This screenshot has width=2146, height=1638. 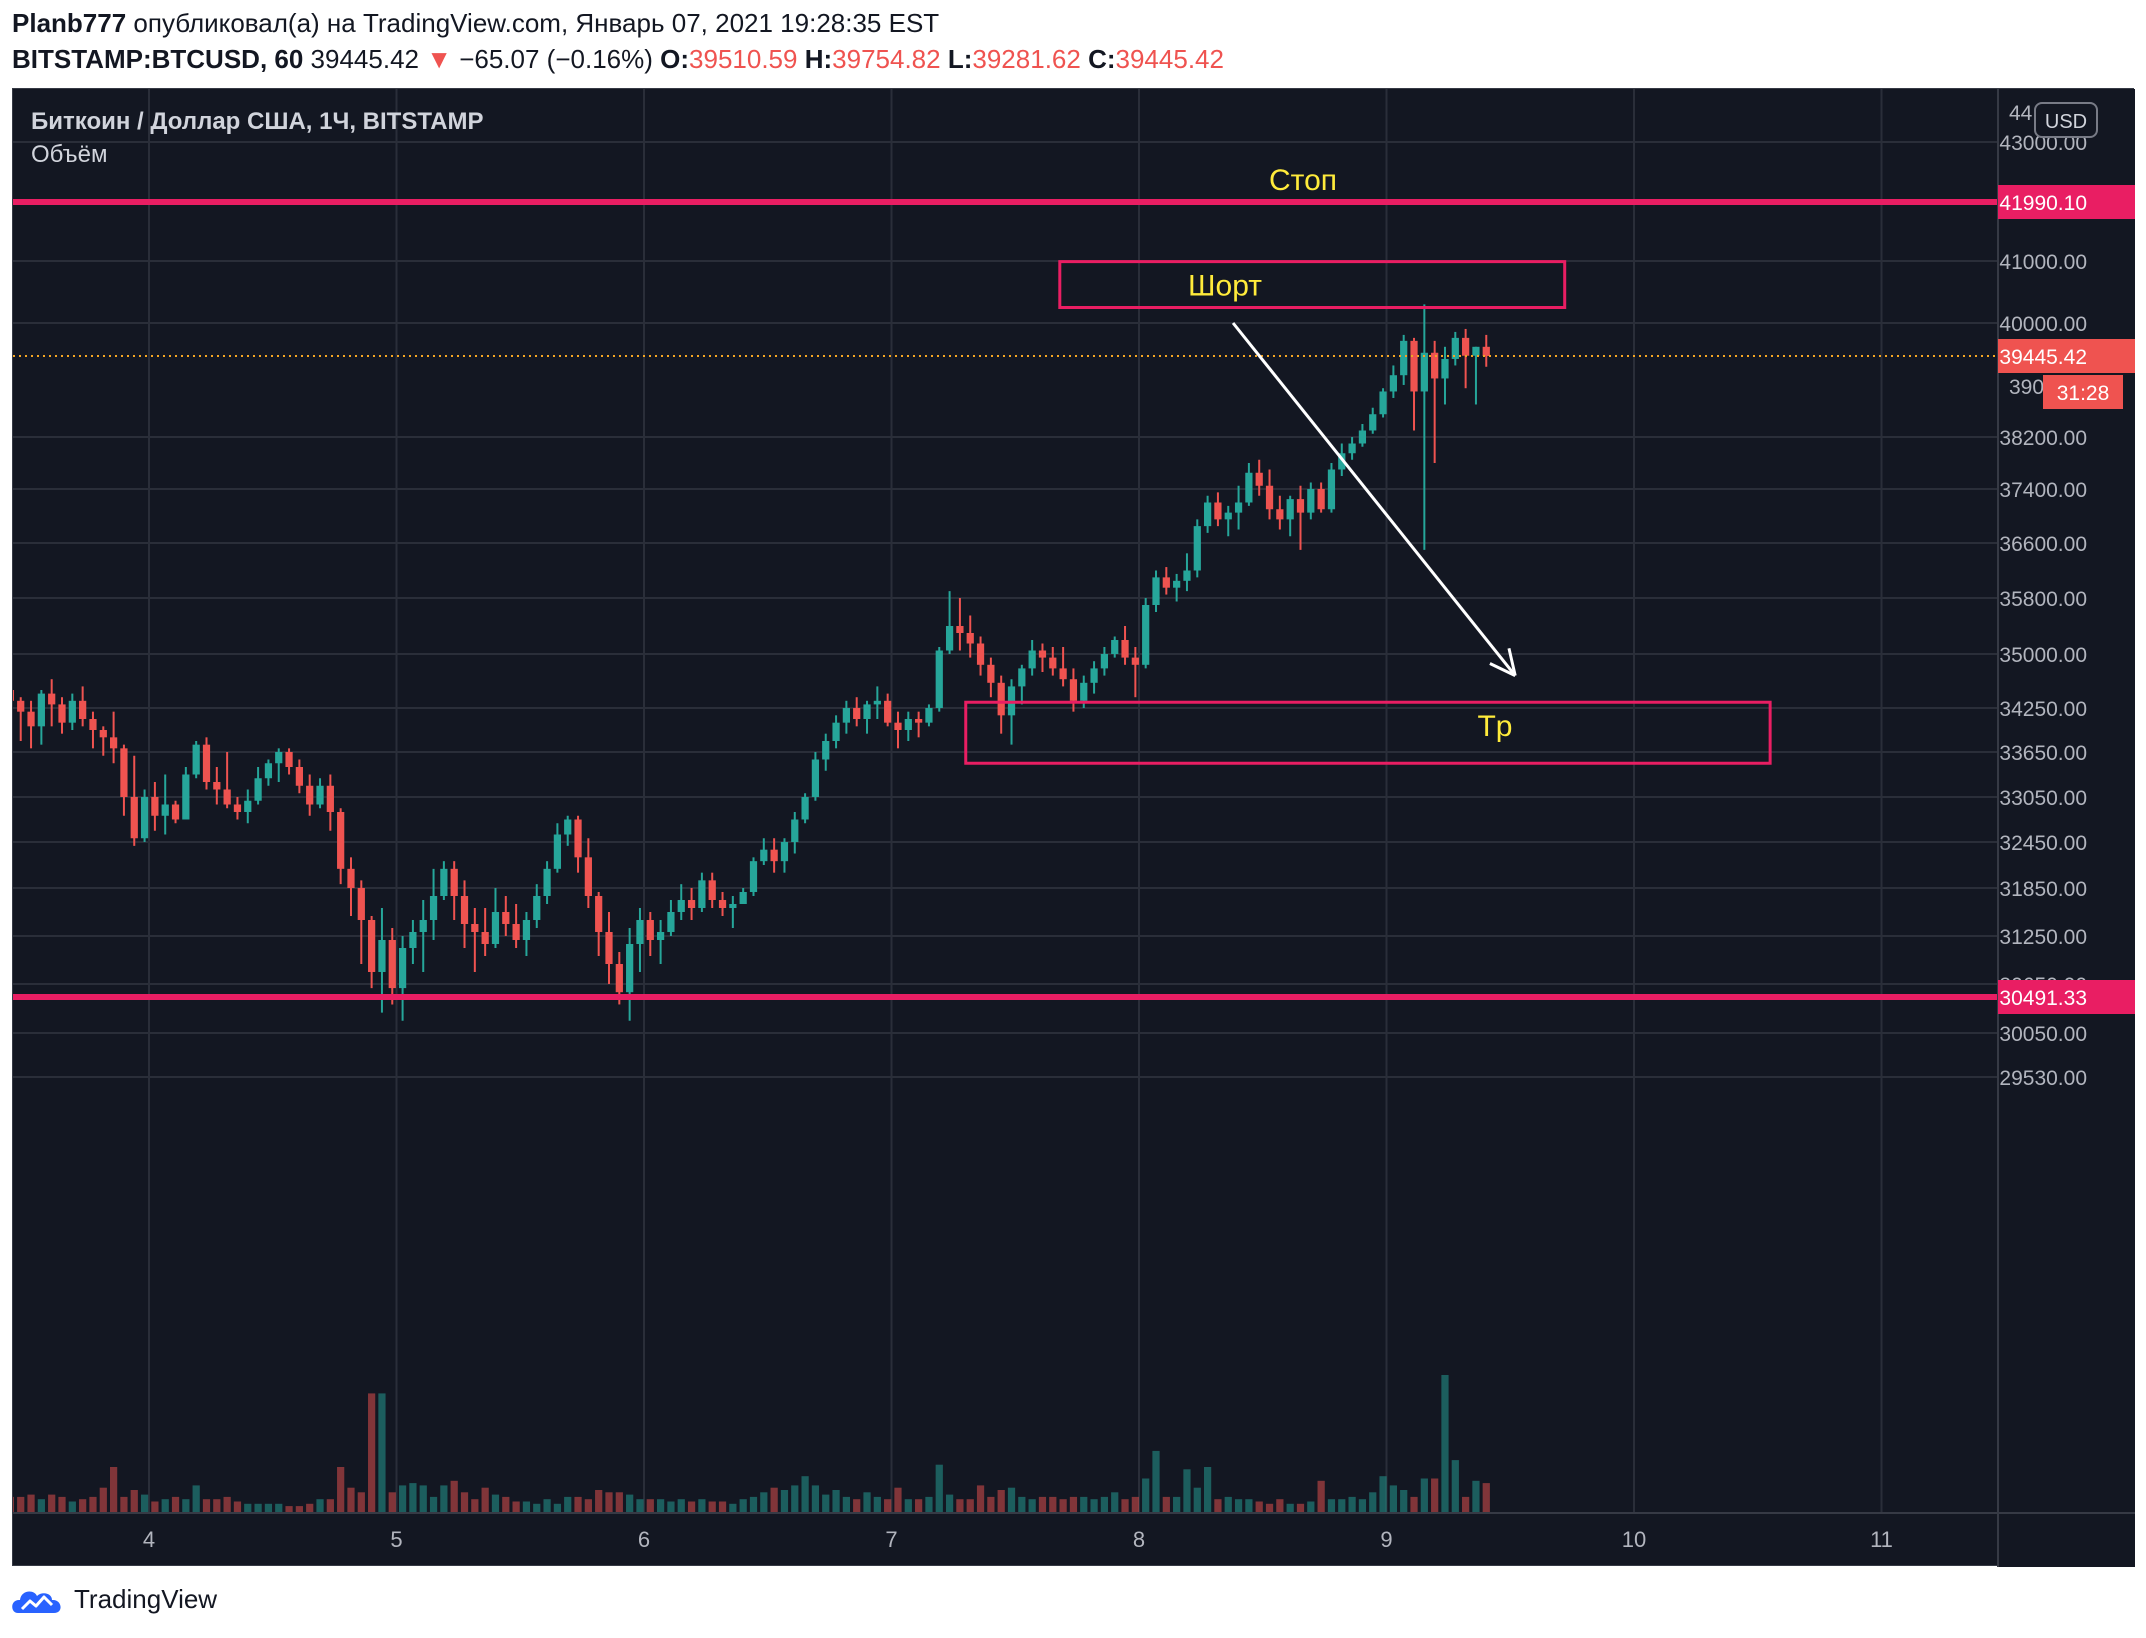 What do you see at coordinates (1312, 284) in the screenshot?
I see `short-zone` at bounding box center [1312, 284].